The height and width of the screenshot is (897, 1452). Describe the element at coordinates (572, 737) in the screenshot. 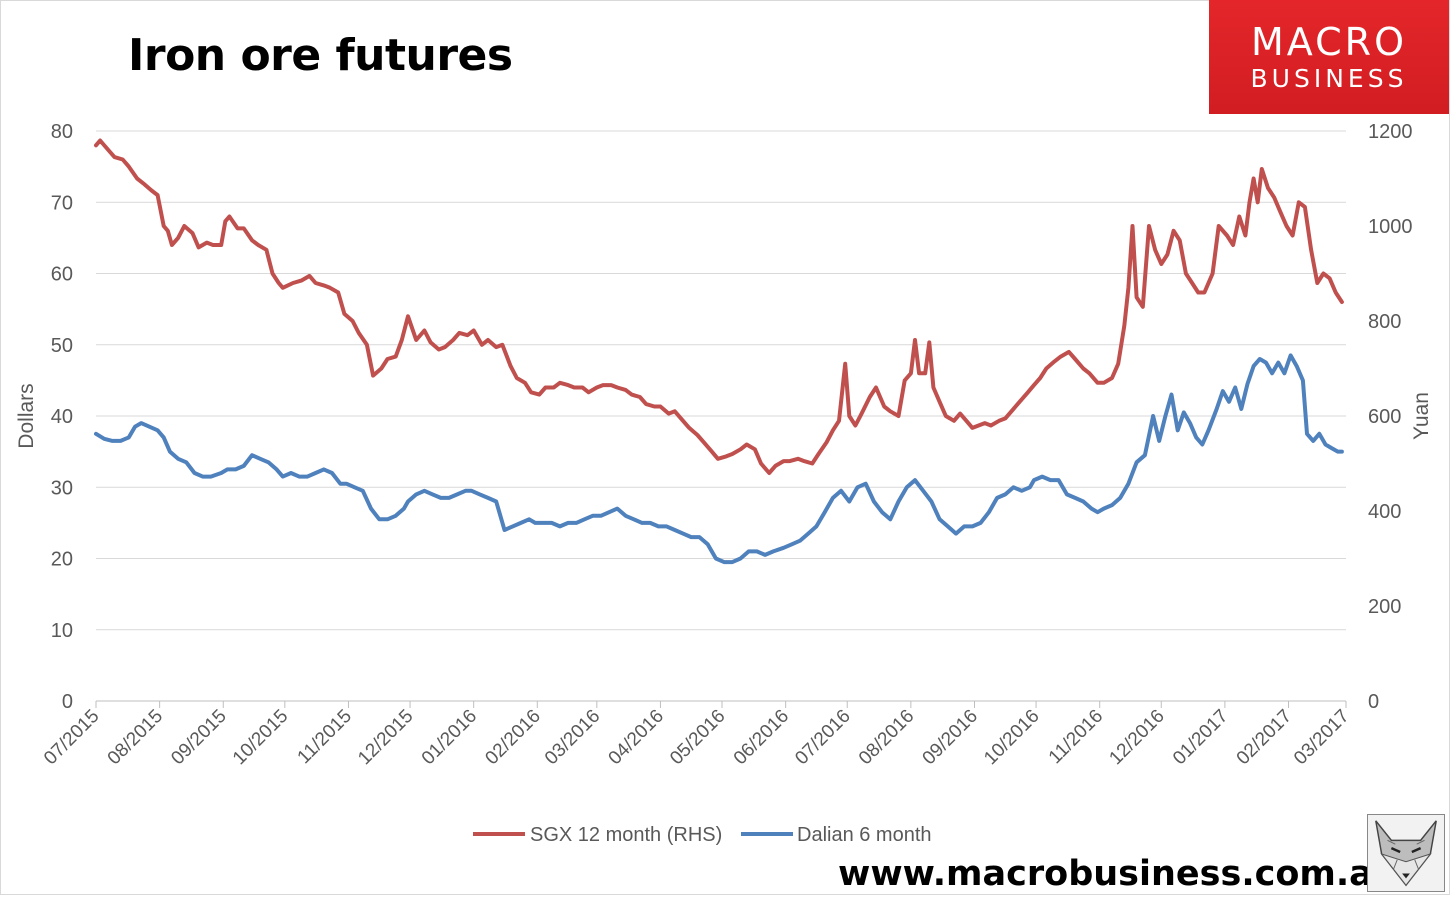

I see `x-tick-label: 03/2016` at that location.